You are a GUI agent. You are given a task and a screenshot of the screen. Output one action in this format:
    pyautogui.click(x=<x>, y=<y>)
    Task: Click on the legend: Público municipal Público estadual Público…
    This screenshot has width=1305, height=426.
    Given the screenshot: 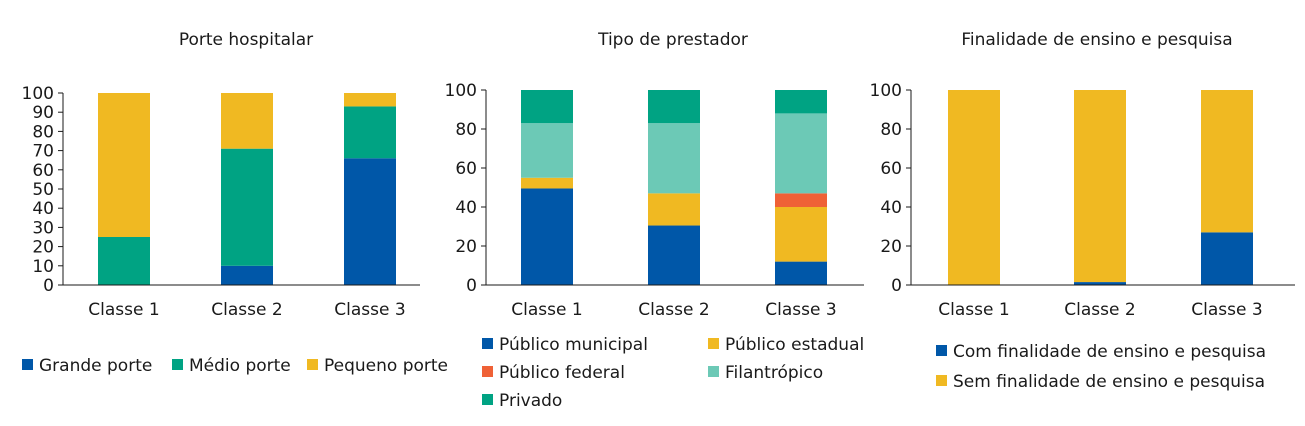 What is the action you would take?
    pyautogui.click(x=673, y=373)
    